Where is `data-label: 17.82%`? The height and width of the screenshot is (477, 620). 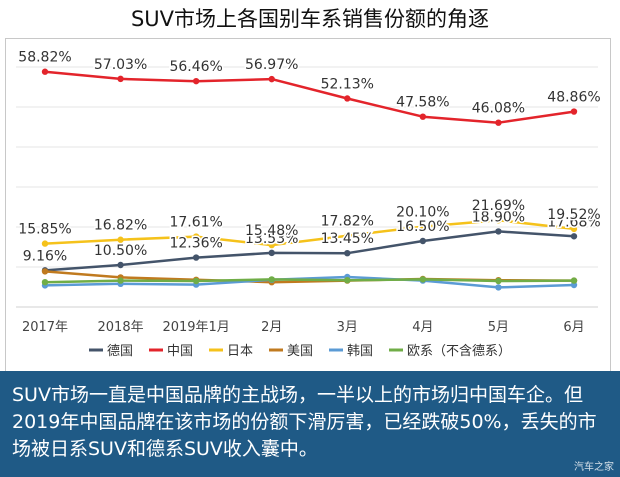
data-label: 17.82% is located at coordinates (347, 222).